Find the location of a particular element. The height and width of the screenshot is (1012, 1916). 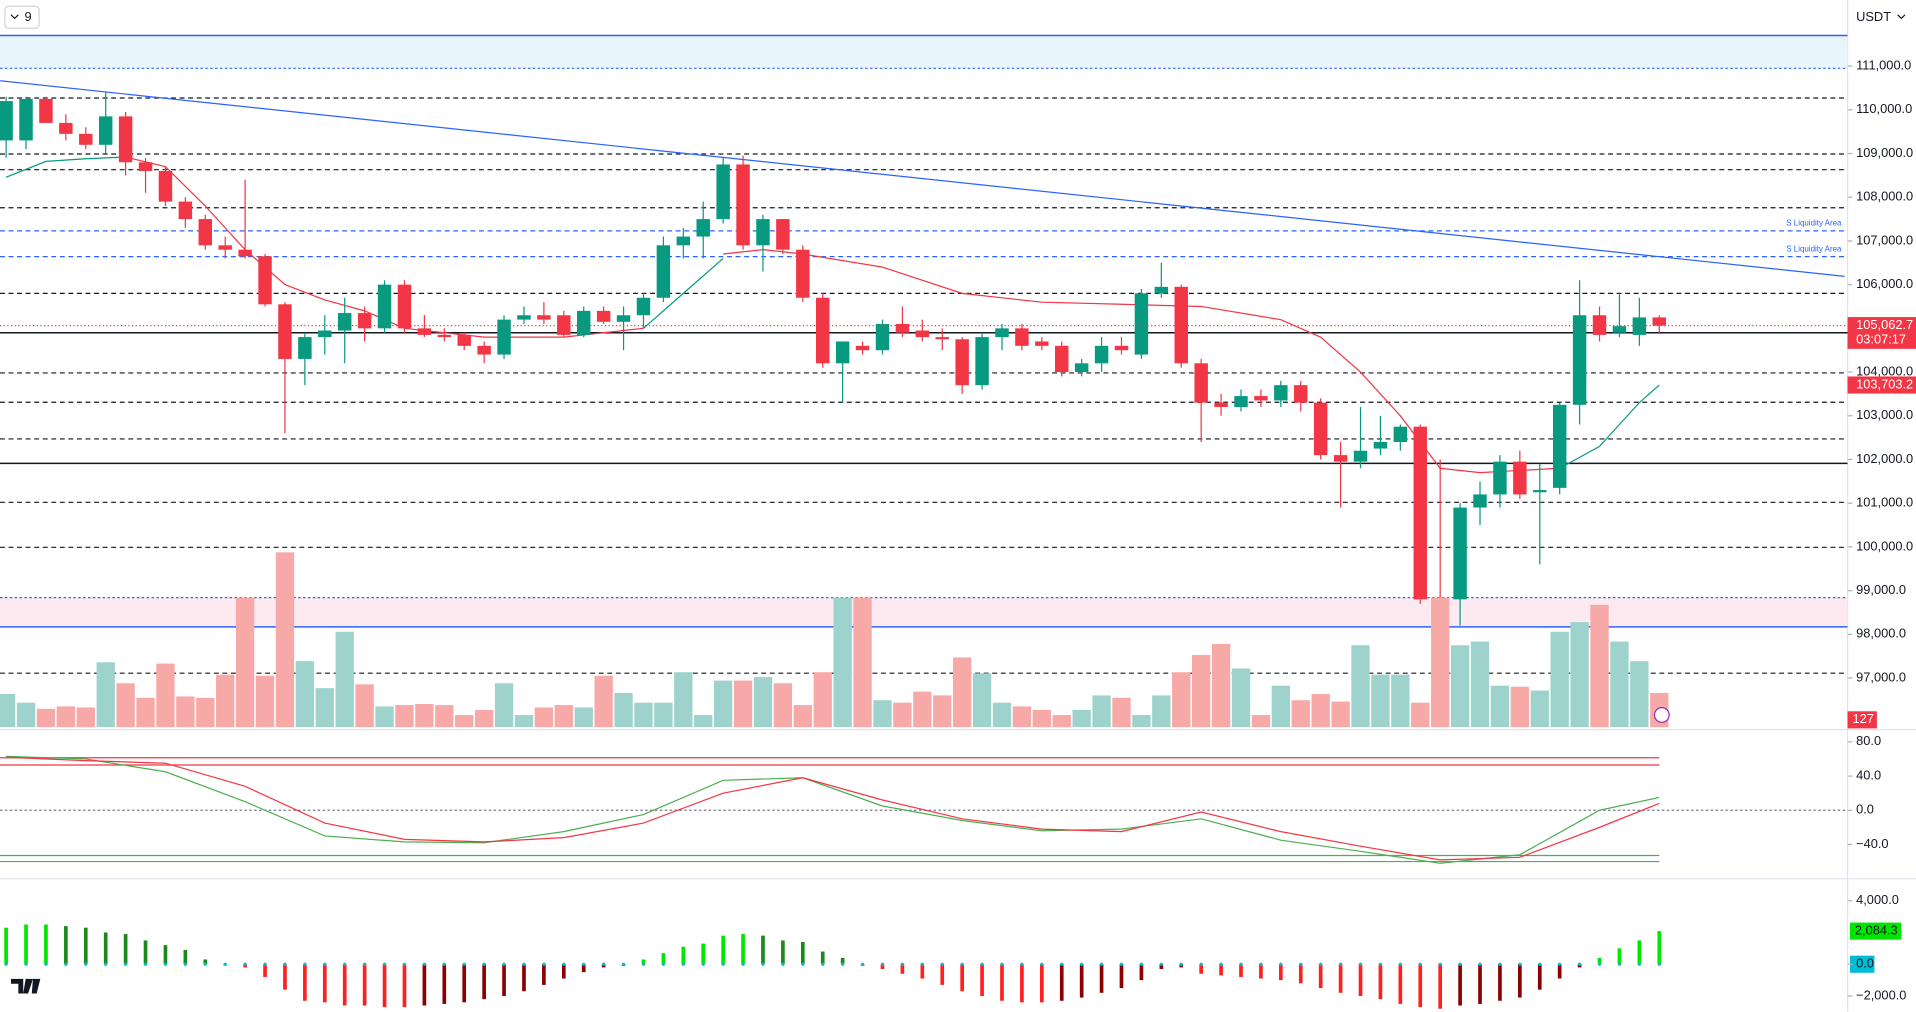

last-price-label: 105,062.7 is located at coordinates (1884, 324).